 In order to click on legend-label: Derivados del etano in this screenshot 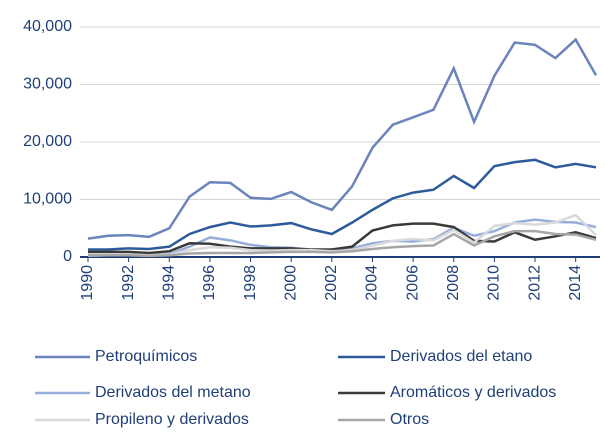, I will do `click(461, 356)`.